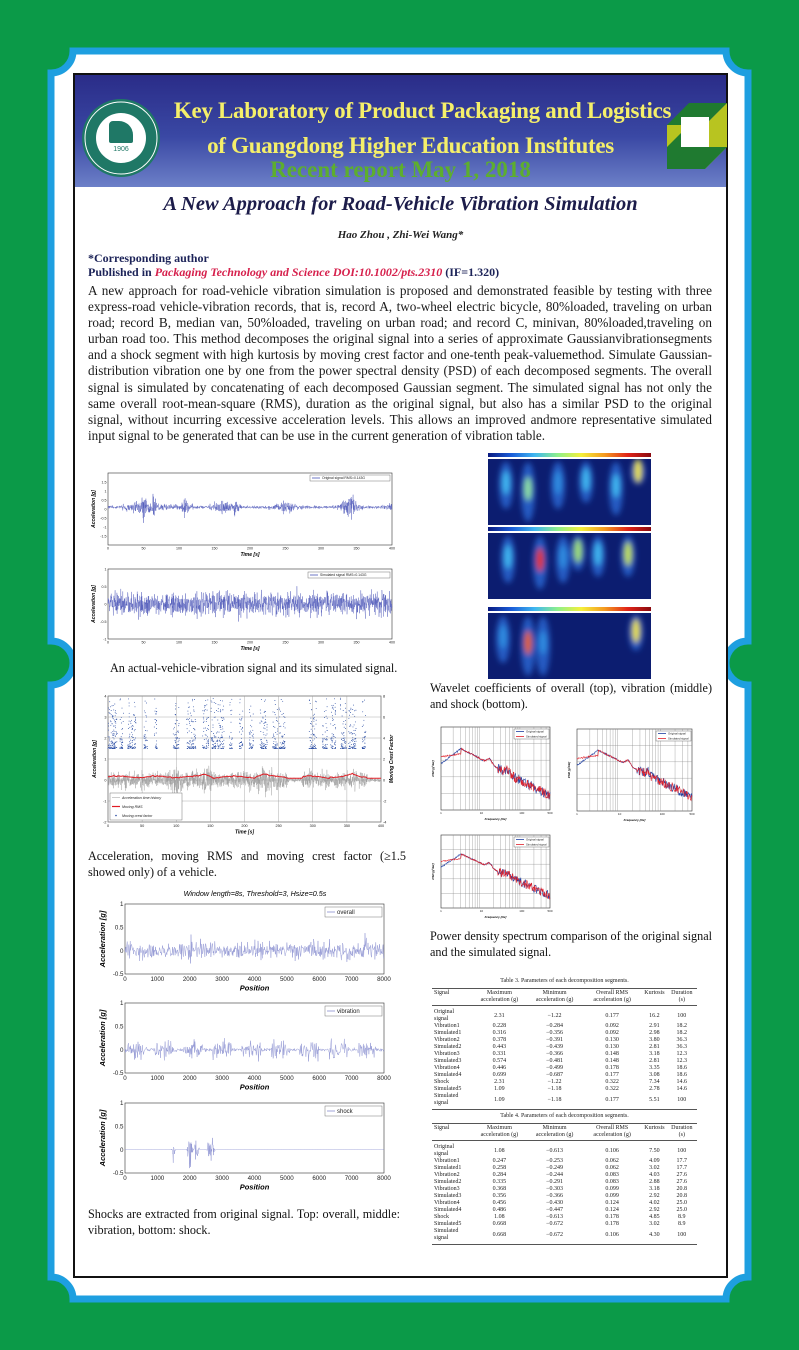 Image resolution: width=799 pixels, height=1350 pixels. What do you see at coordinates (452, 1236) in the screenshot?
I see `table-cell: Simulated signal` at bounding box center [452, 1236].